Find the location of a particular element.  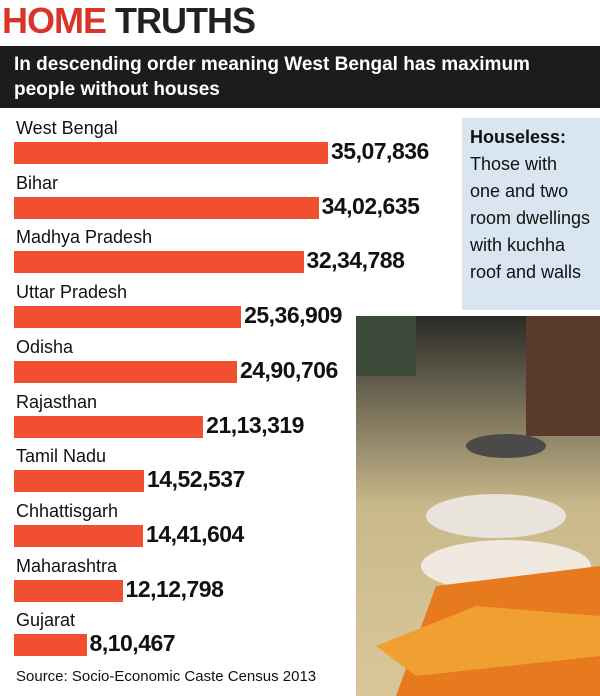

category-label: Bihar is located at coordinates (37, 182).